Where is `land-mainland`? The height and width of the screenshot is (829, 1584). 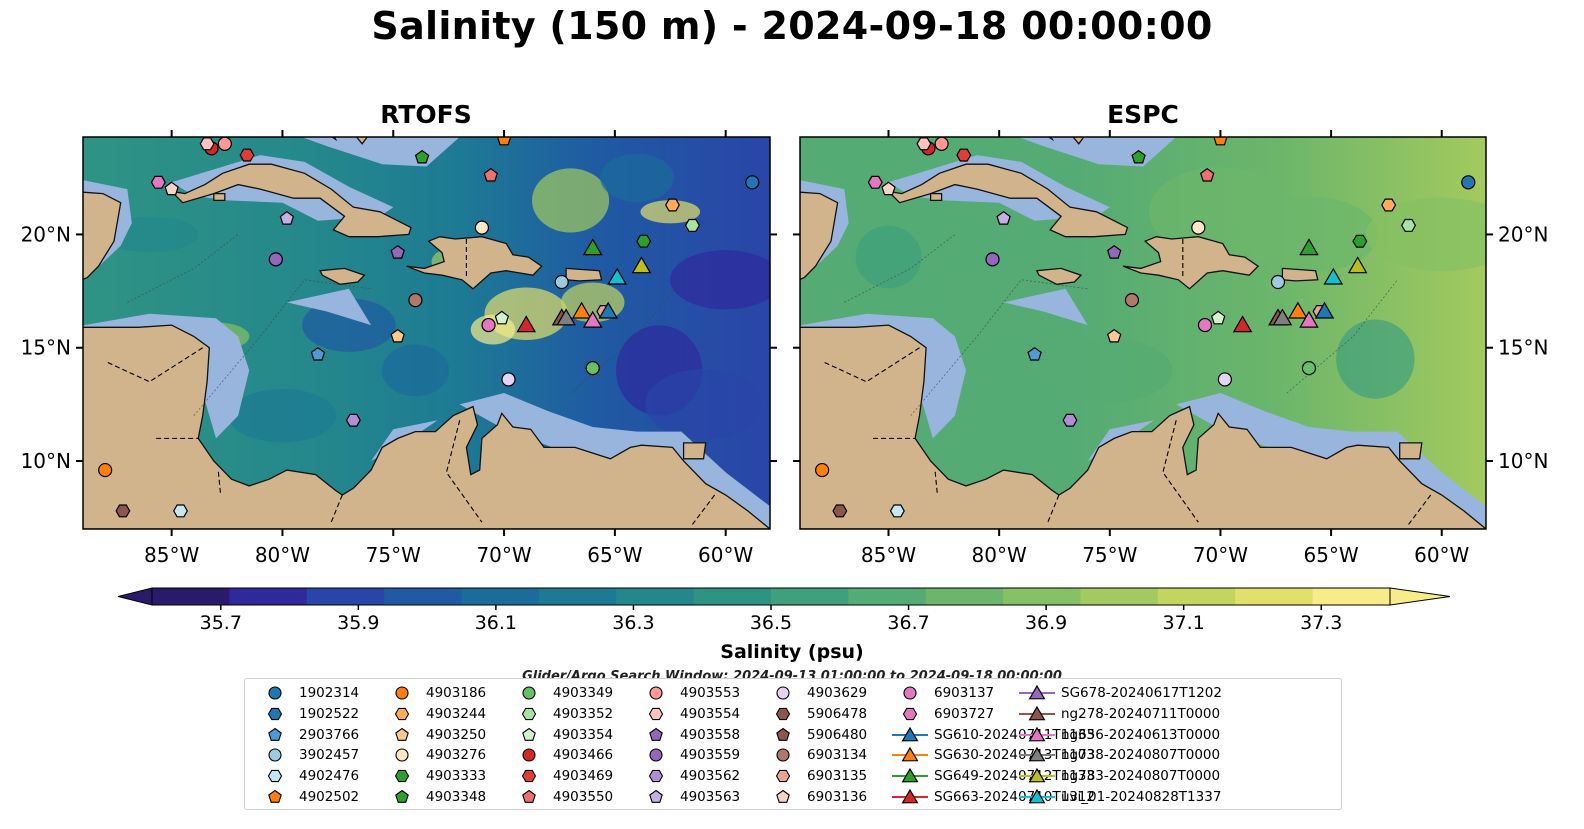
land-mainland is located at coordinates (102, 236).